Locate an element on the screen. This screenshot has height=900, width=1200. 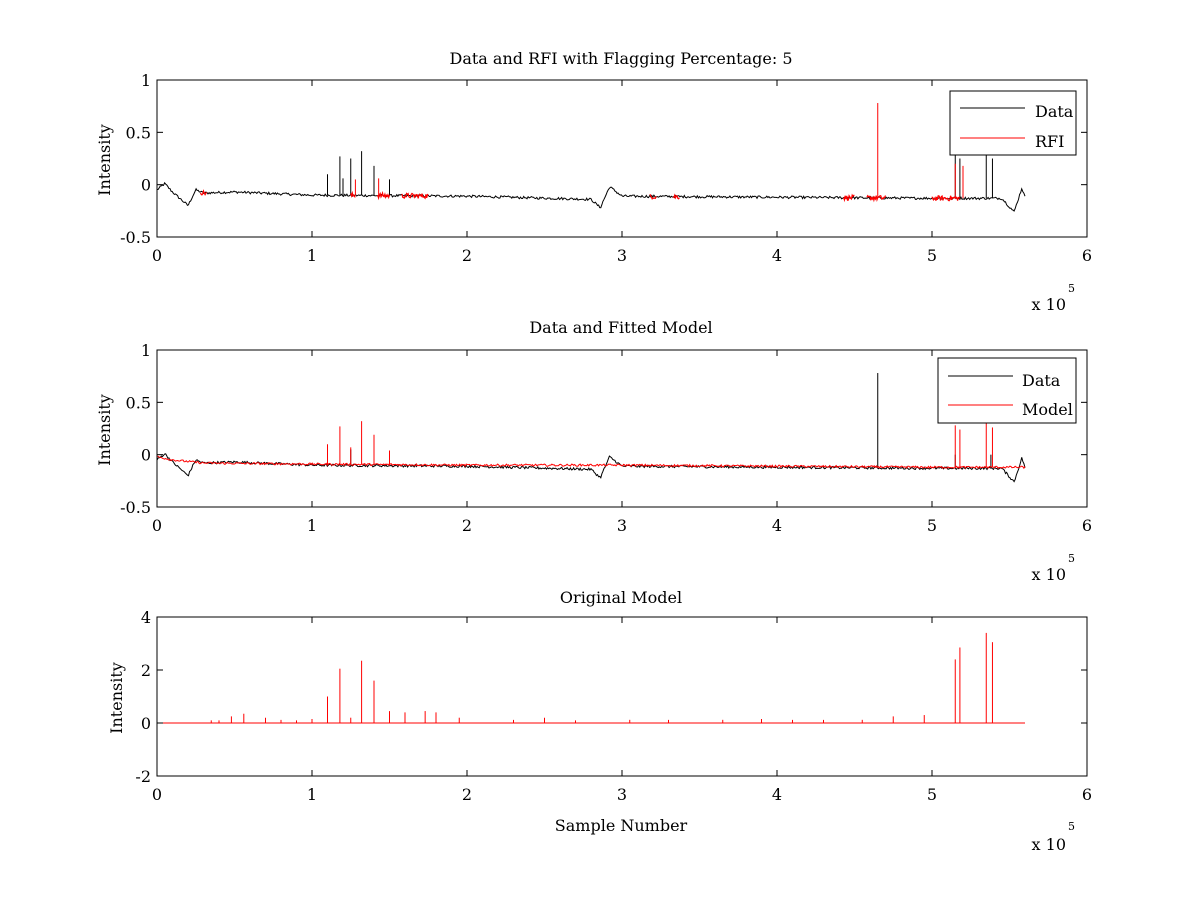
series-model-line is located at coordinates (591, 462).